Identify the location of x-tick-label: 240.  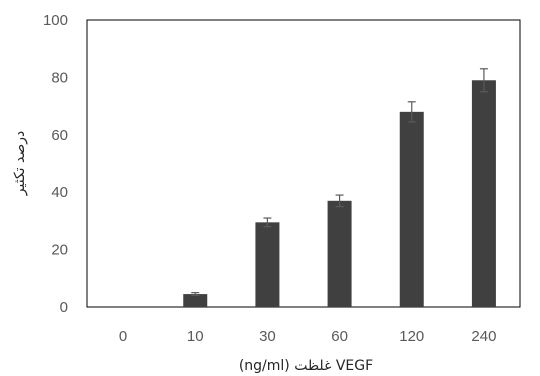
(483, 336).